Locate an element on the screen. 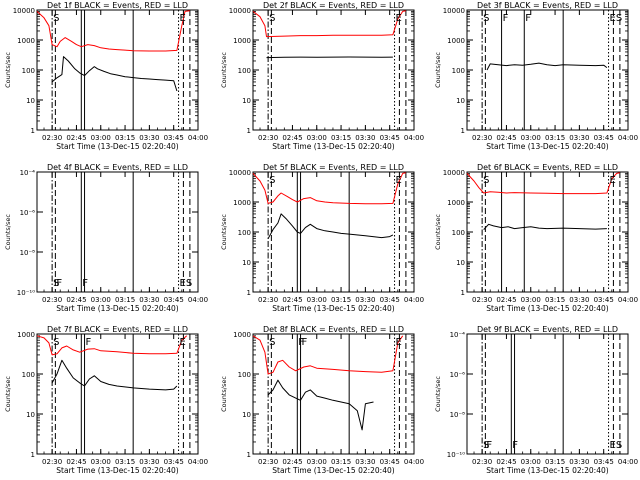  chart-title: Det 5f BLACK = Events, RED = LLD is located at coordinates (333, 167).